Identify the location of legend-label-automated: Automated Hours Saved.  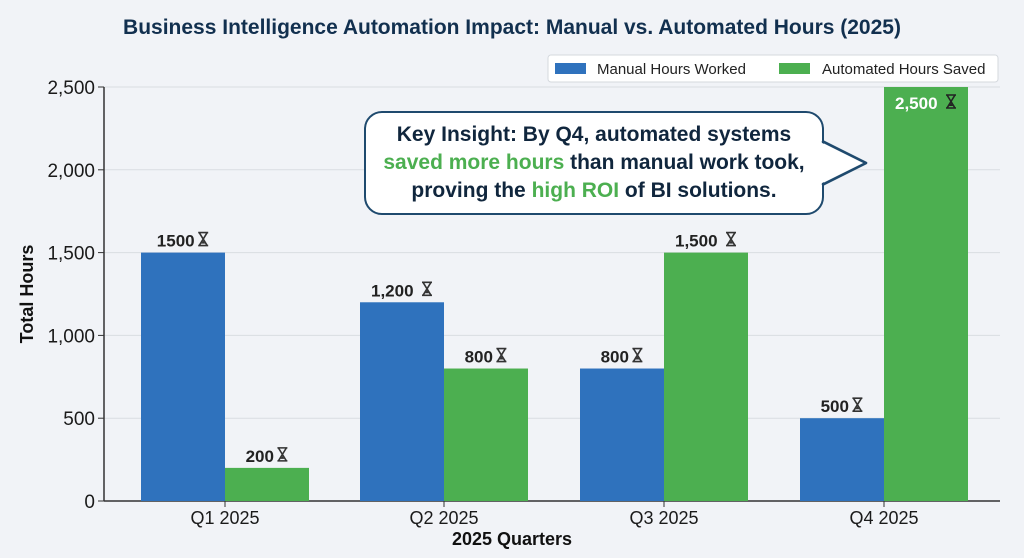
(903, 69).